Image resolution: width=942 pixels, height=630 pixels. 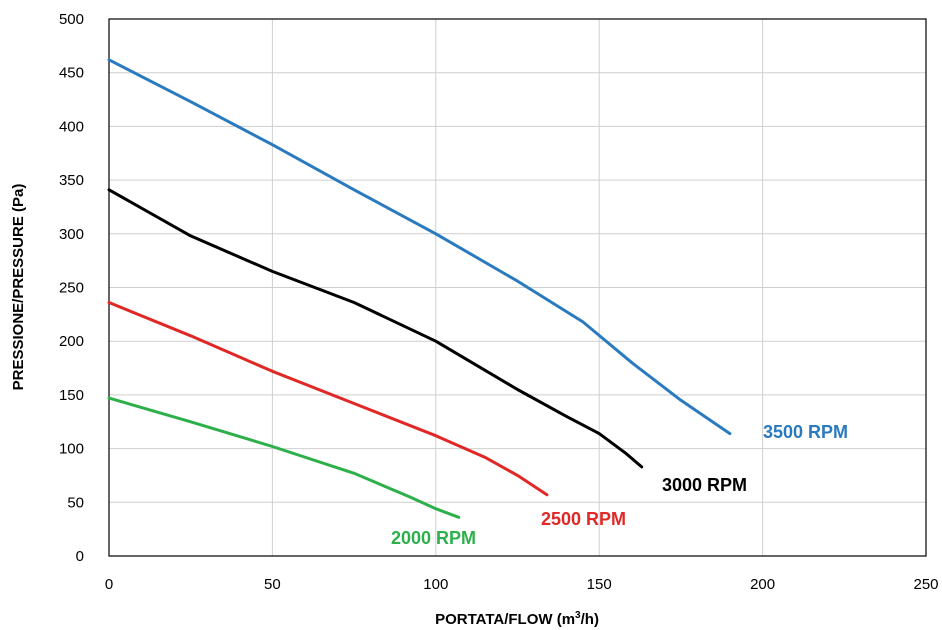 I want to click on y-tick-label: 250, so click(x=71, y=288).